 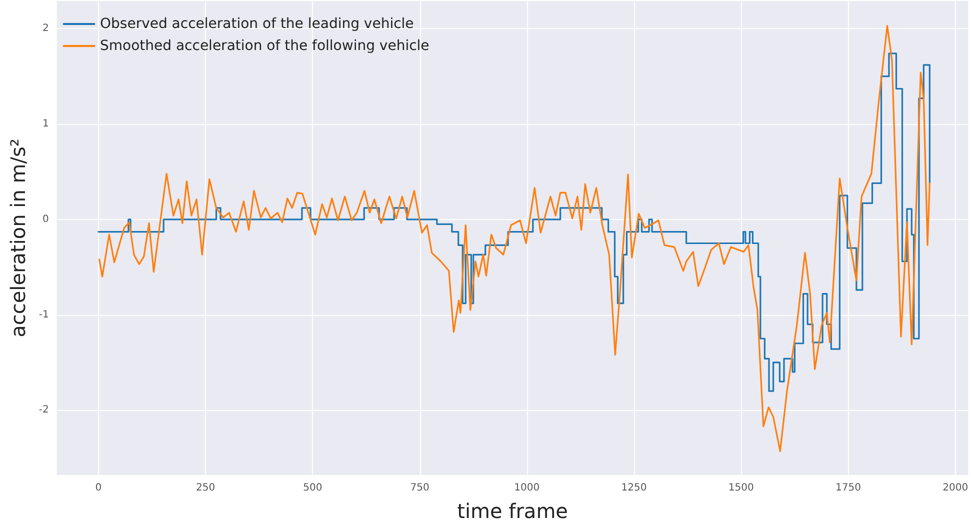 What do you see at coordinates (265, 46) in the screenshot?
I see `legend-label: Smoothed acceleration of the following vehicle` at bounding box center [265, 46].